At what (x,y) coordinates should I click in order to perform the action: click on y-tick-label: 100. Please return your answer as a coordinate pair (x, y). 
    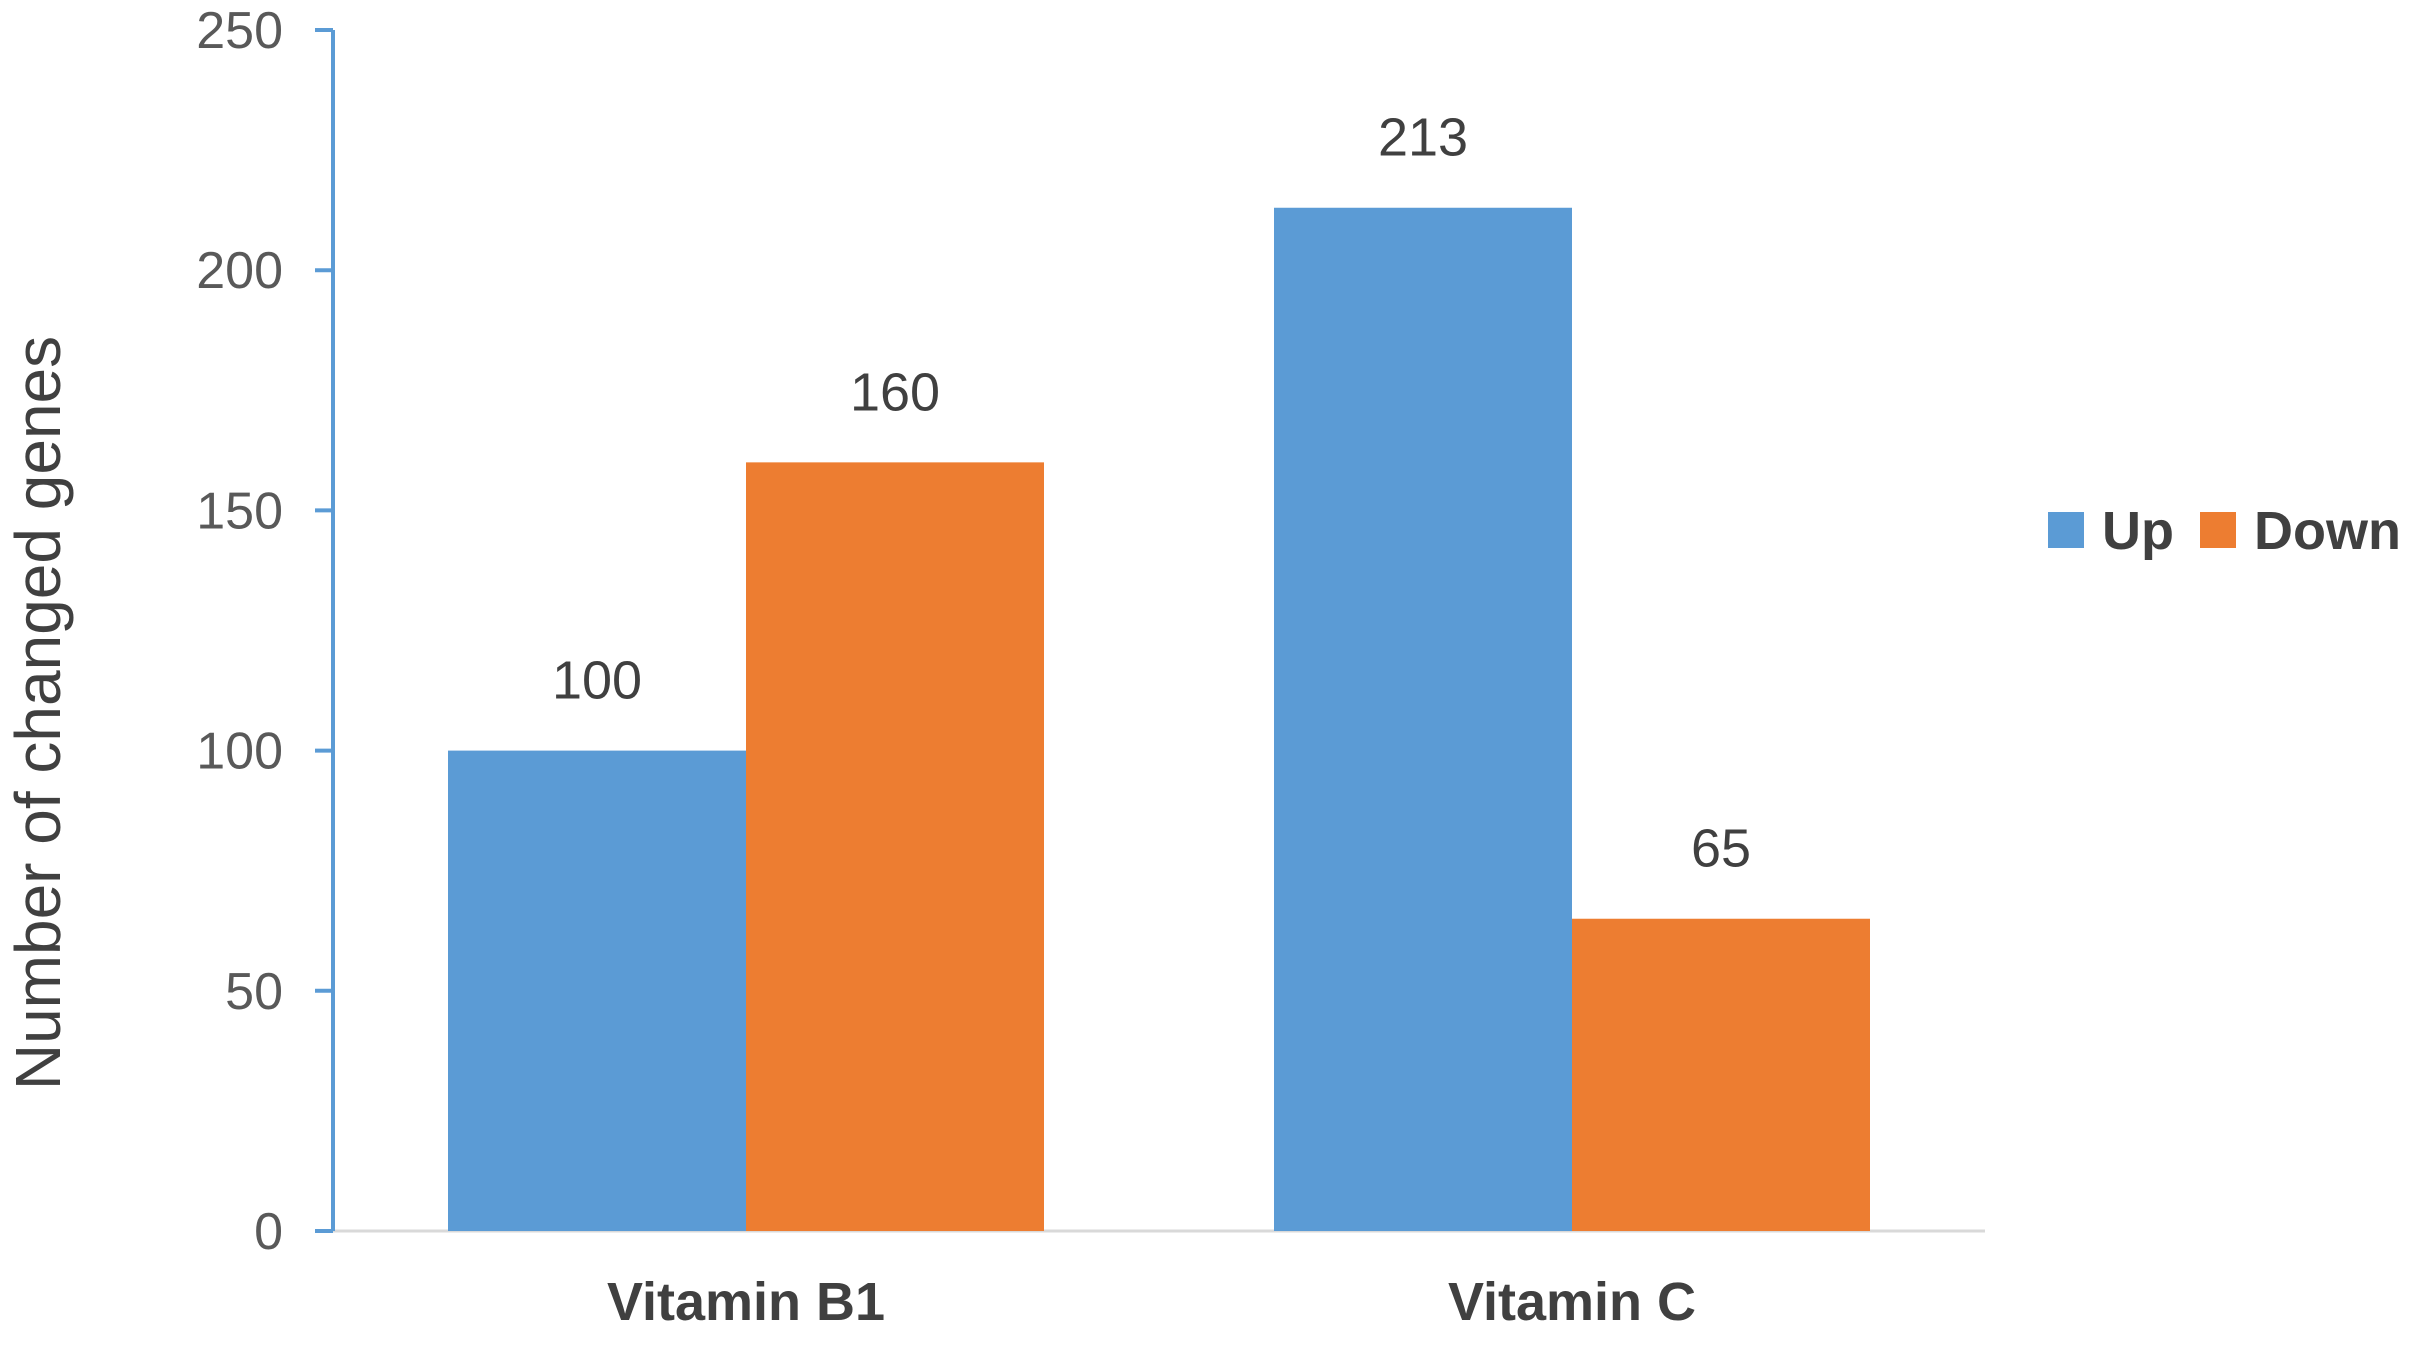
    Looking at the image, I should click on (239, 752).